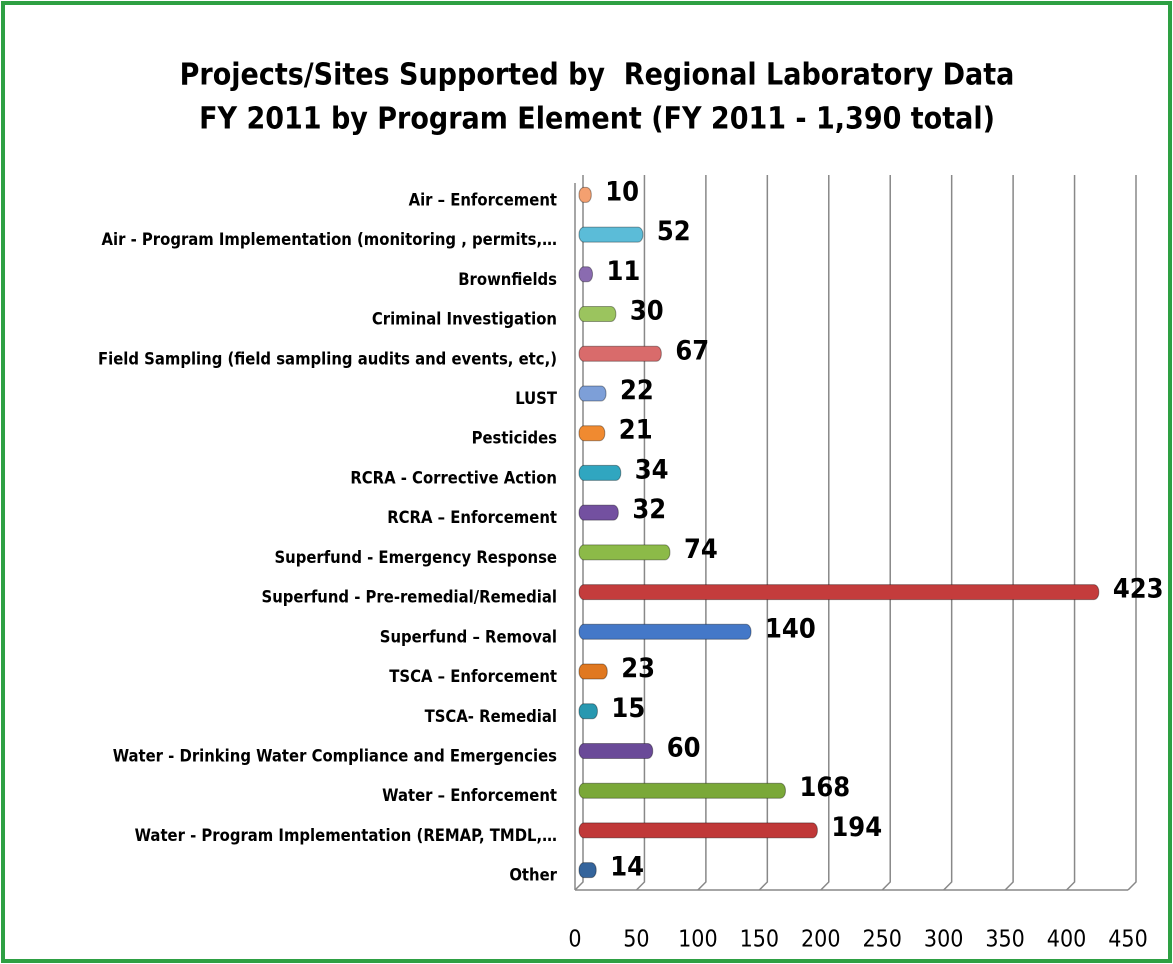 This screenshot has height=964, width=1173. What do you see at coordinates (472, 517) in the screenshot?
I see `y-tick-label: RCRA – Enforcement` at bounding box center [472, 517].